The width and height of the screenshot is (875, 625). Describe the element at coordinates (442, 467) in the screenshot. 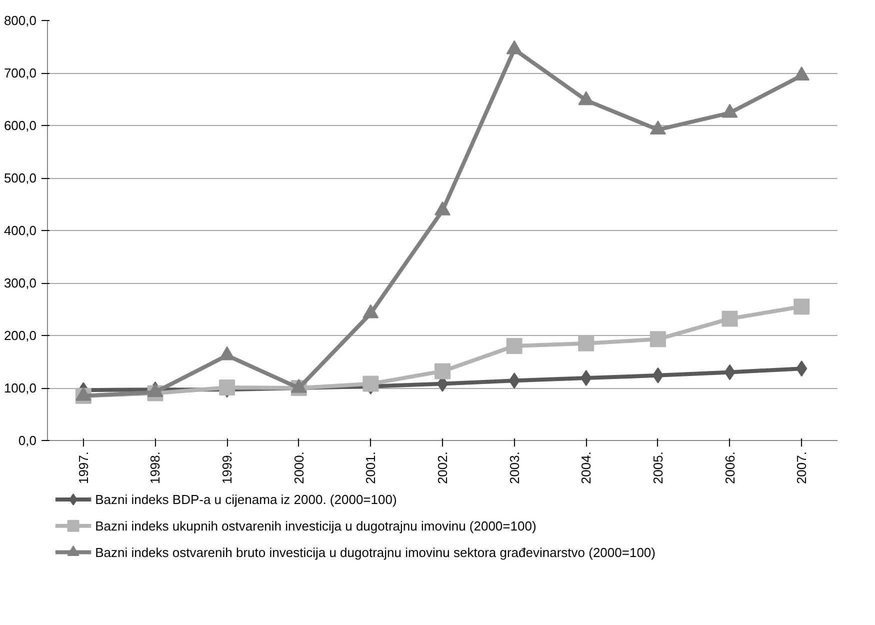

I see `x-tick-label: 2002.` at that location.